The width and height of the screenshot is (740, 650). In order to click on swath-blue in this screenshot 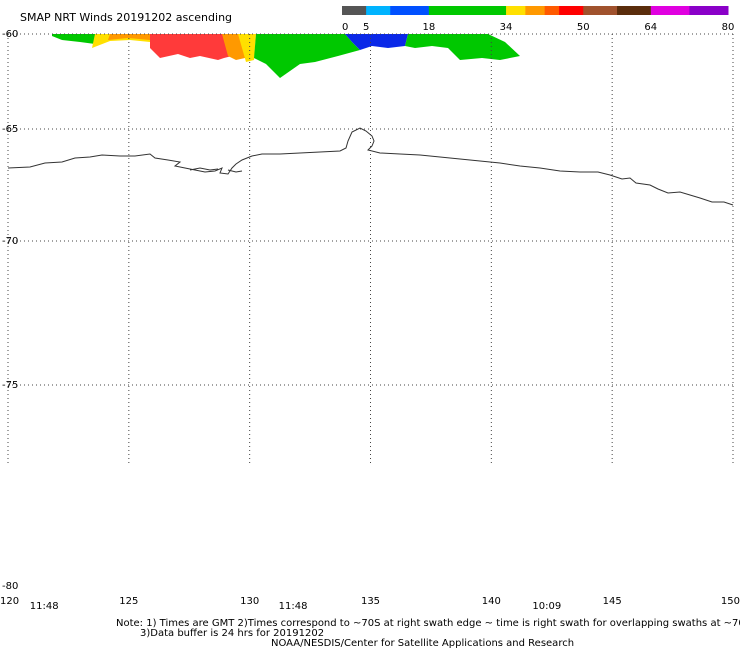, I will do `click(376, 42)`.